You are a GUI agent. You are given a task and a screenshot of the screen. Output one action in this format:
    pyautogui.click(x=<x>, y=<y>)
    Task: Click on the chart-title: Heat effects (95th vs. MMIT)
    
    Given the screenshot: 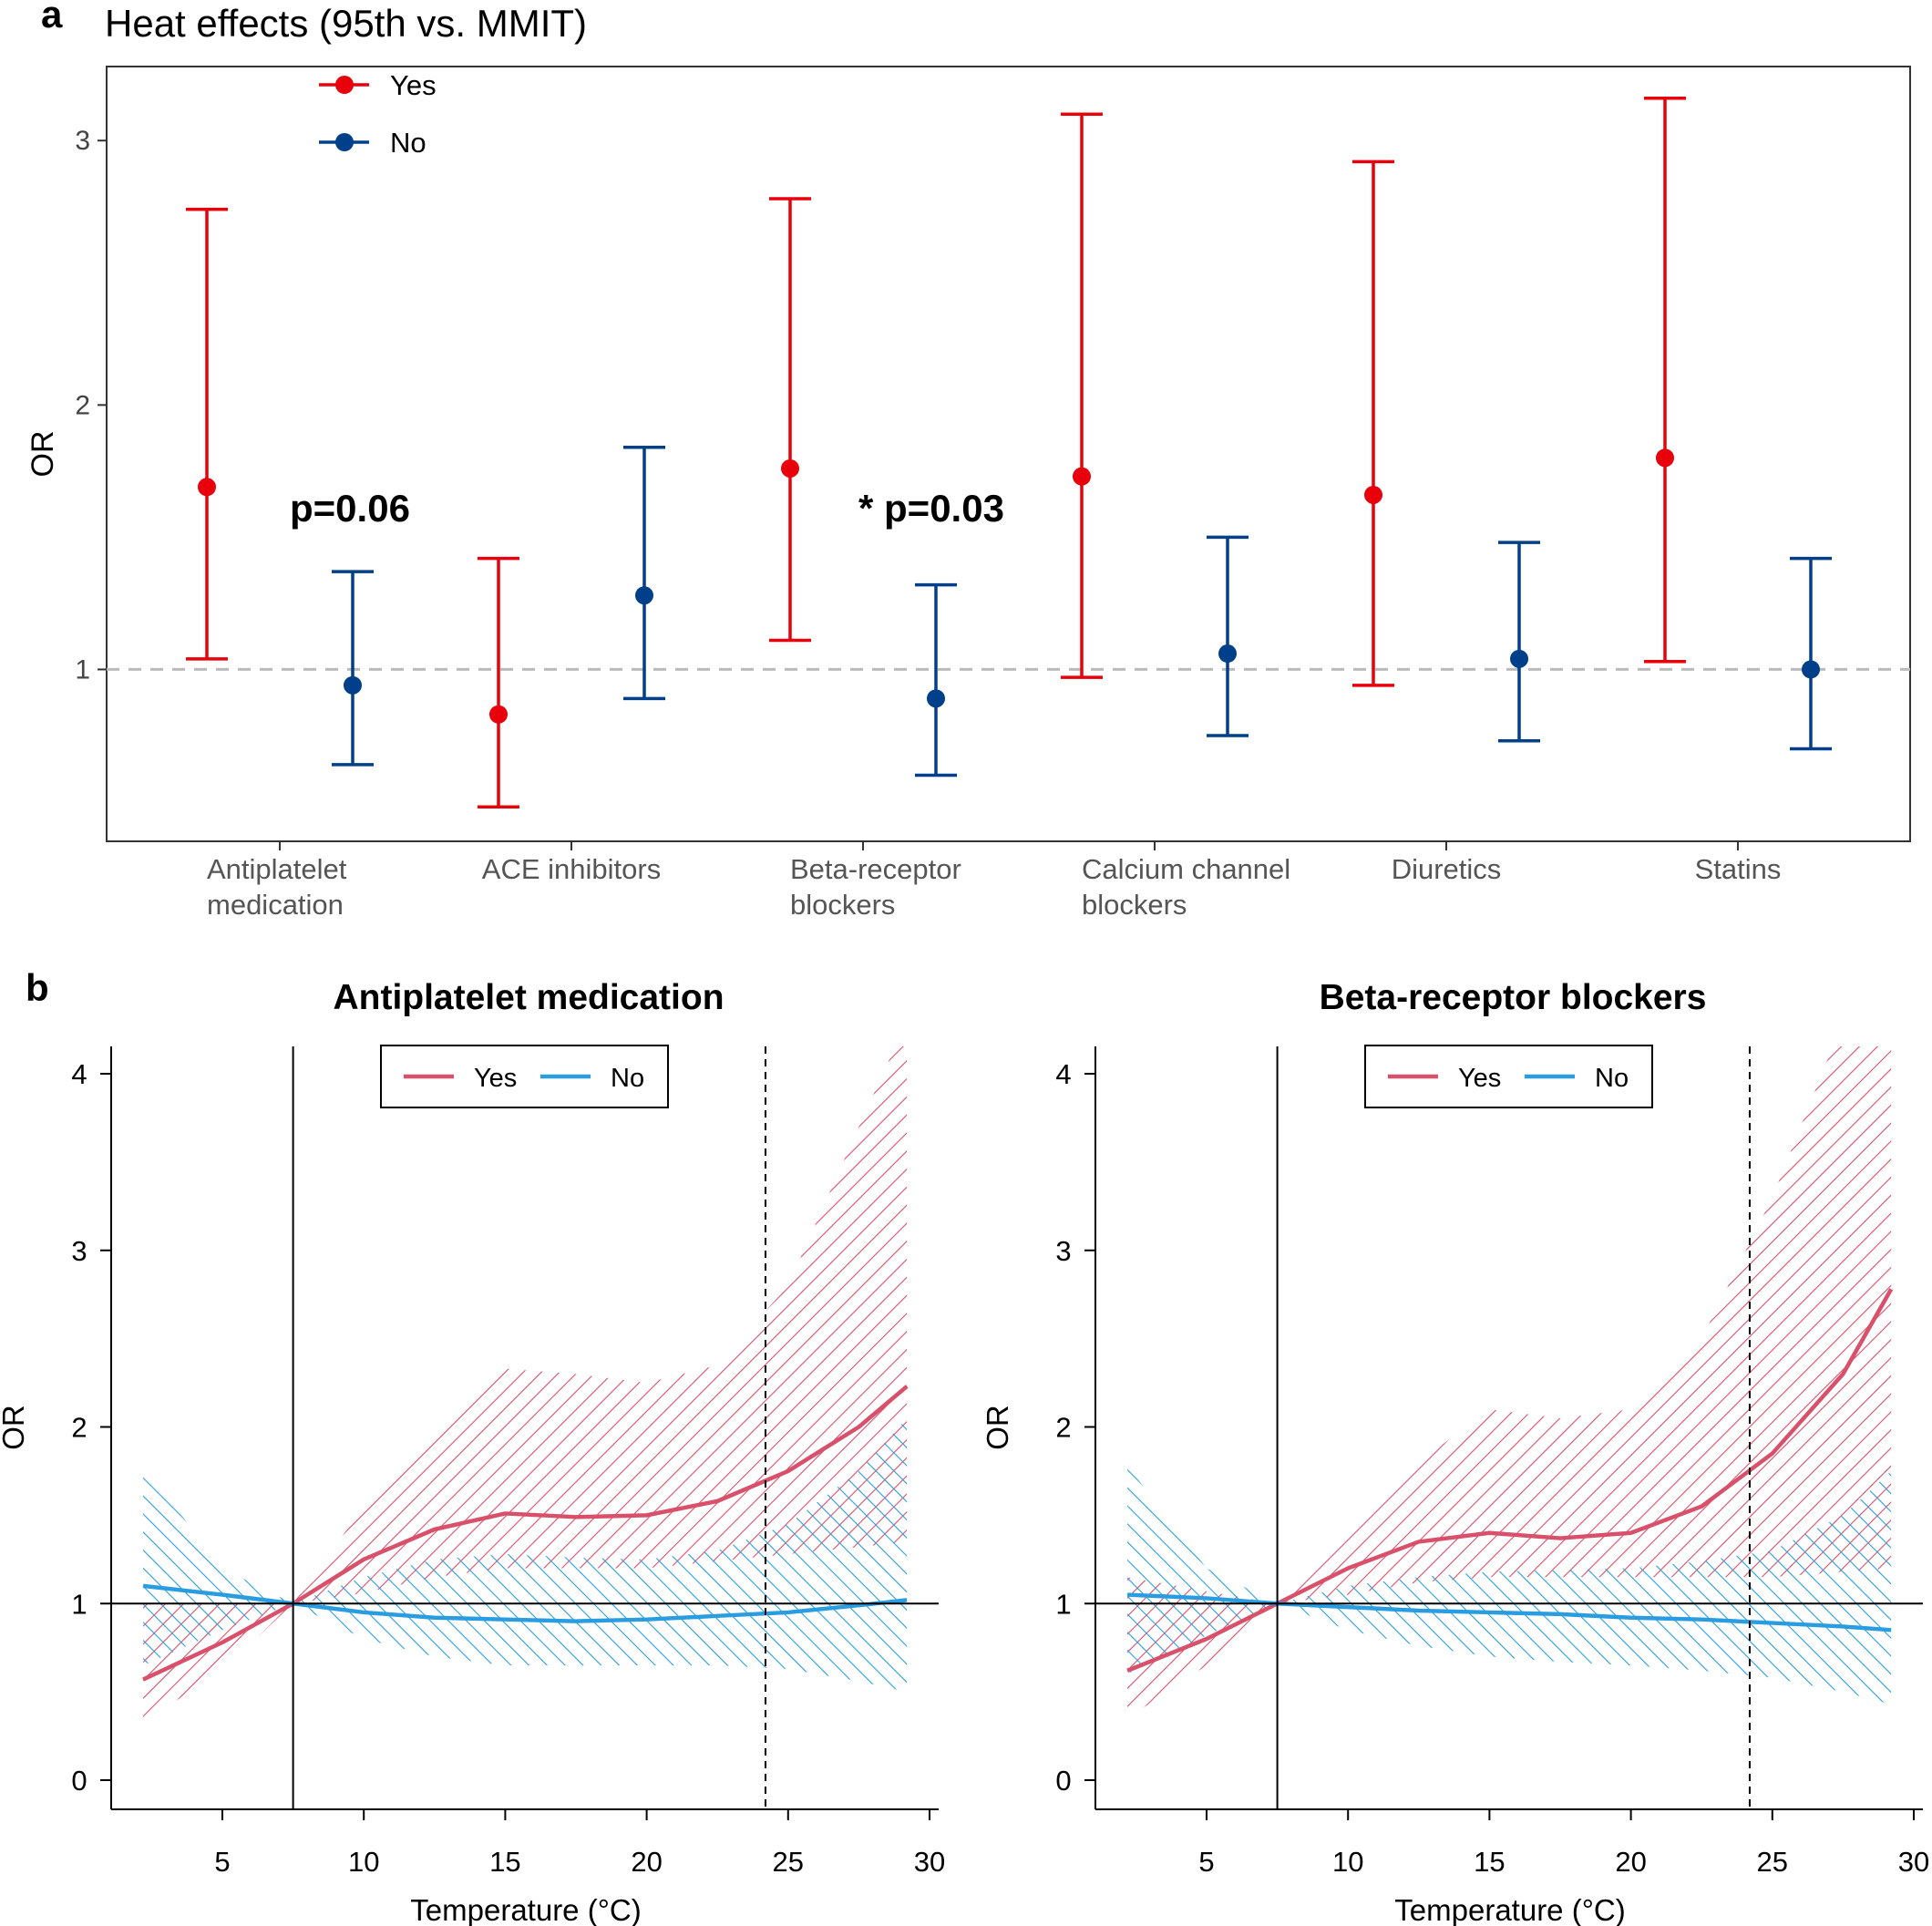 What is the action you would take?
    pyautogui.click(x=346, y=24)
    